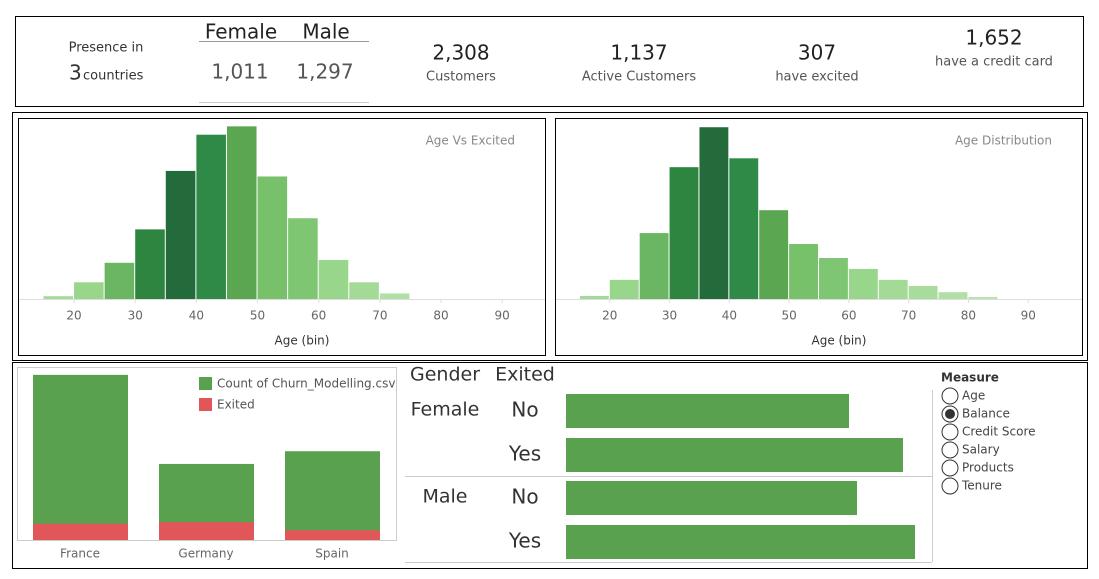 The width and height of the screenshot is (1099, 579). What do you see at coordinates (973, 396) in the screenshot?
I see `radio-label: Age` at bounding box center [973, 396].